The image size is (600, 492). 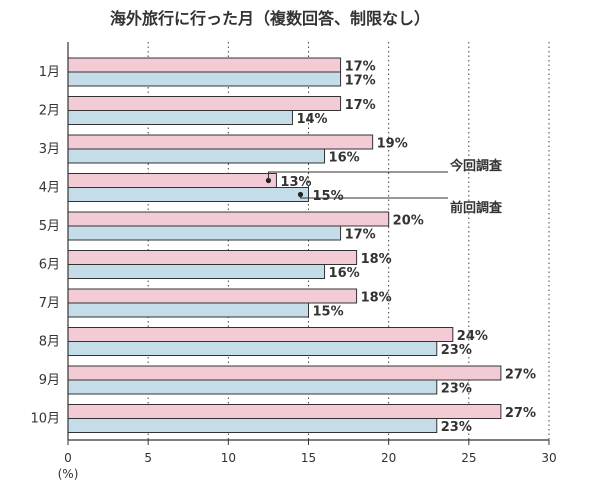 What do you see at coordinates (468, 458) in the screenshot?
I see `x-tick-label-25: 25` at bounding box center [468, 458].